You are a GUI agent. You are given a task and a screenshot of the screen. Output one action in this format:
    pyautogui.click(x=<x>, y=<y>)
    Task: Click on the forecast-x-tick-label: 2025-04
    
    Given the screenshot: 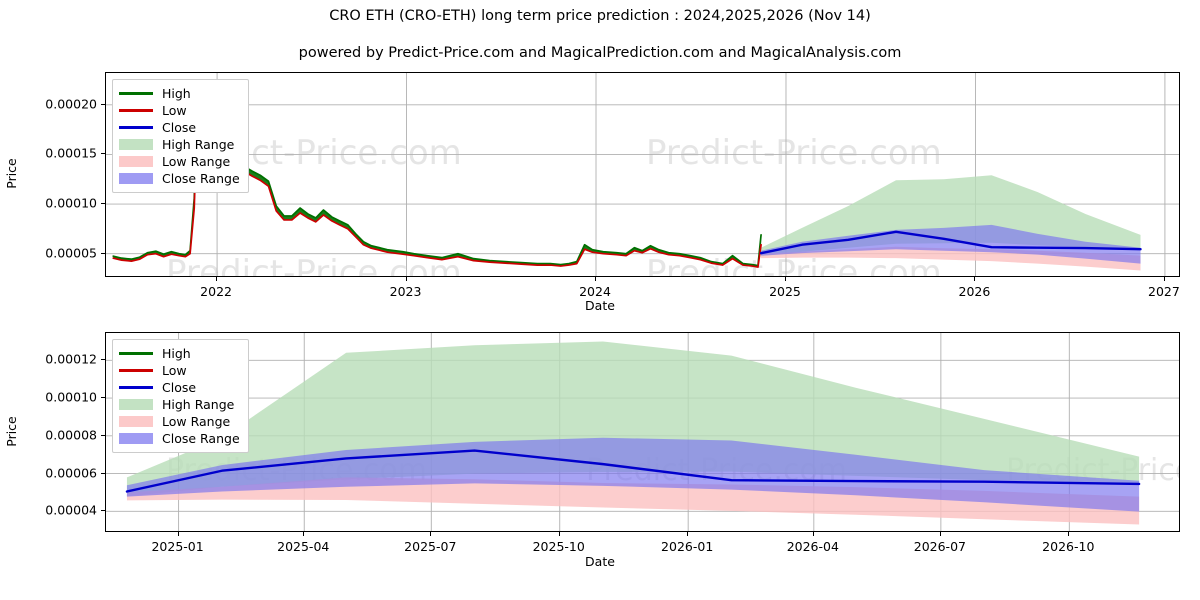 What is the action you would take?
    pyautogui.click(x=303, y=546)
    